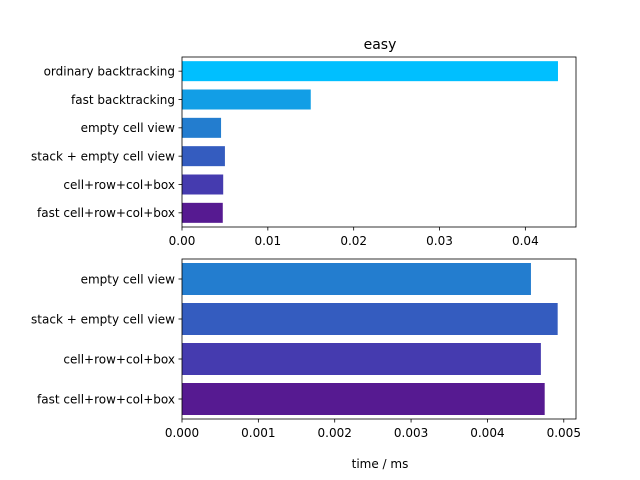 Image resolution: width=640 pixels, height=480 pixels. Describe the element at coordinates (103, 156) in the screenshot. I see `top-y-tick-label-3: stack + empty cell view` at that location.